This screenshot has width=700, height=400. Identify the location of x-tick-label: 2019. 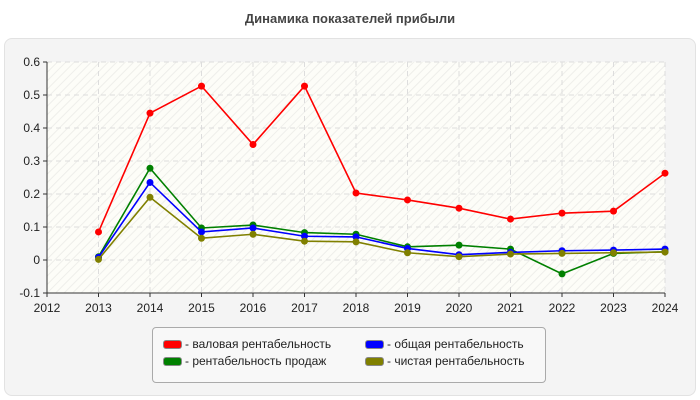
(407, 308).